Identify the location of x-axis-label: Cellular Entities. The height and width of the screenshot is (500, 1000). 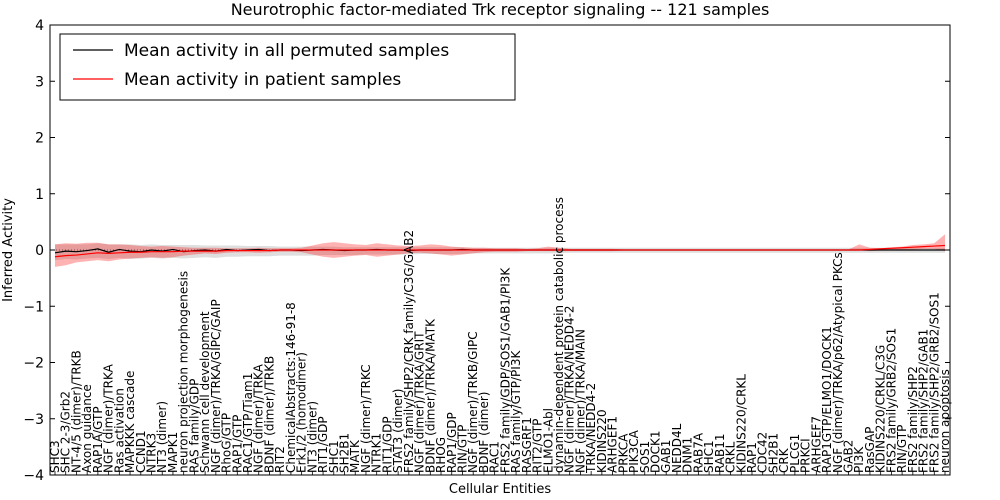
(500, 489).